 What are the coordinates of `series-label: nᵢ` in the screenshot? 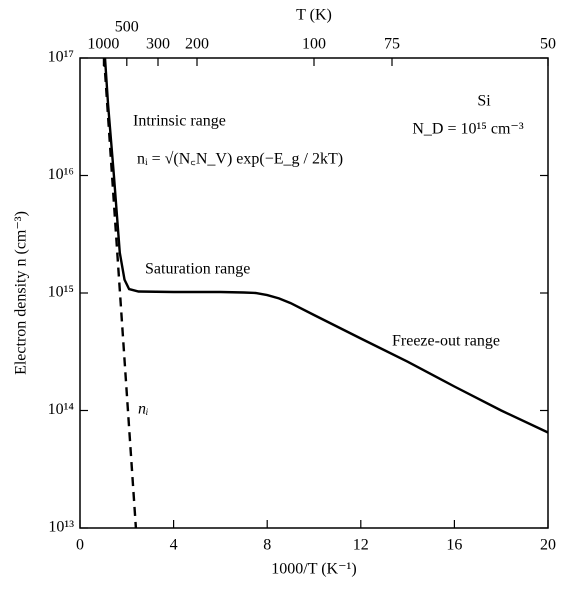 It's located at (143, 409).